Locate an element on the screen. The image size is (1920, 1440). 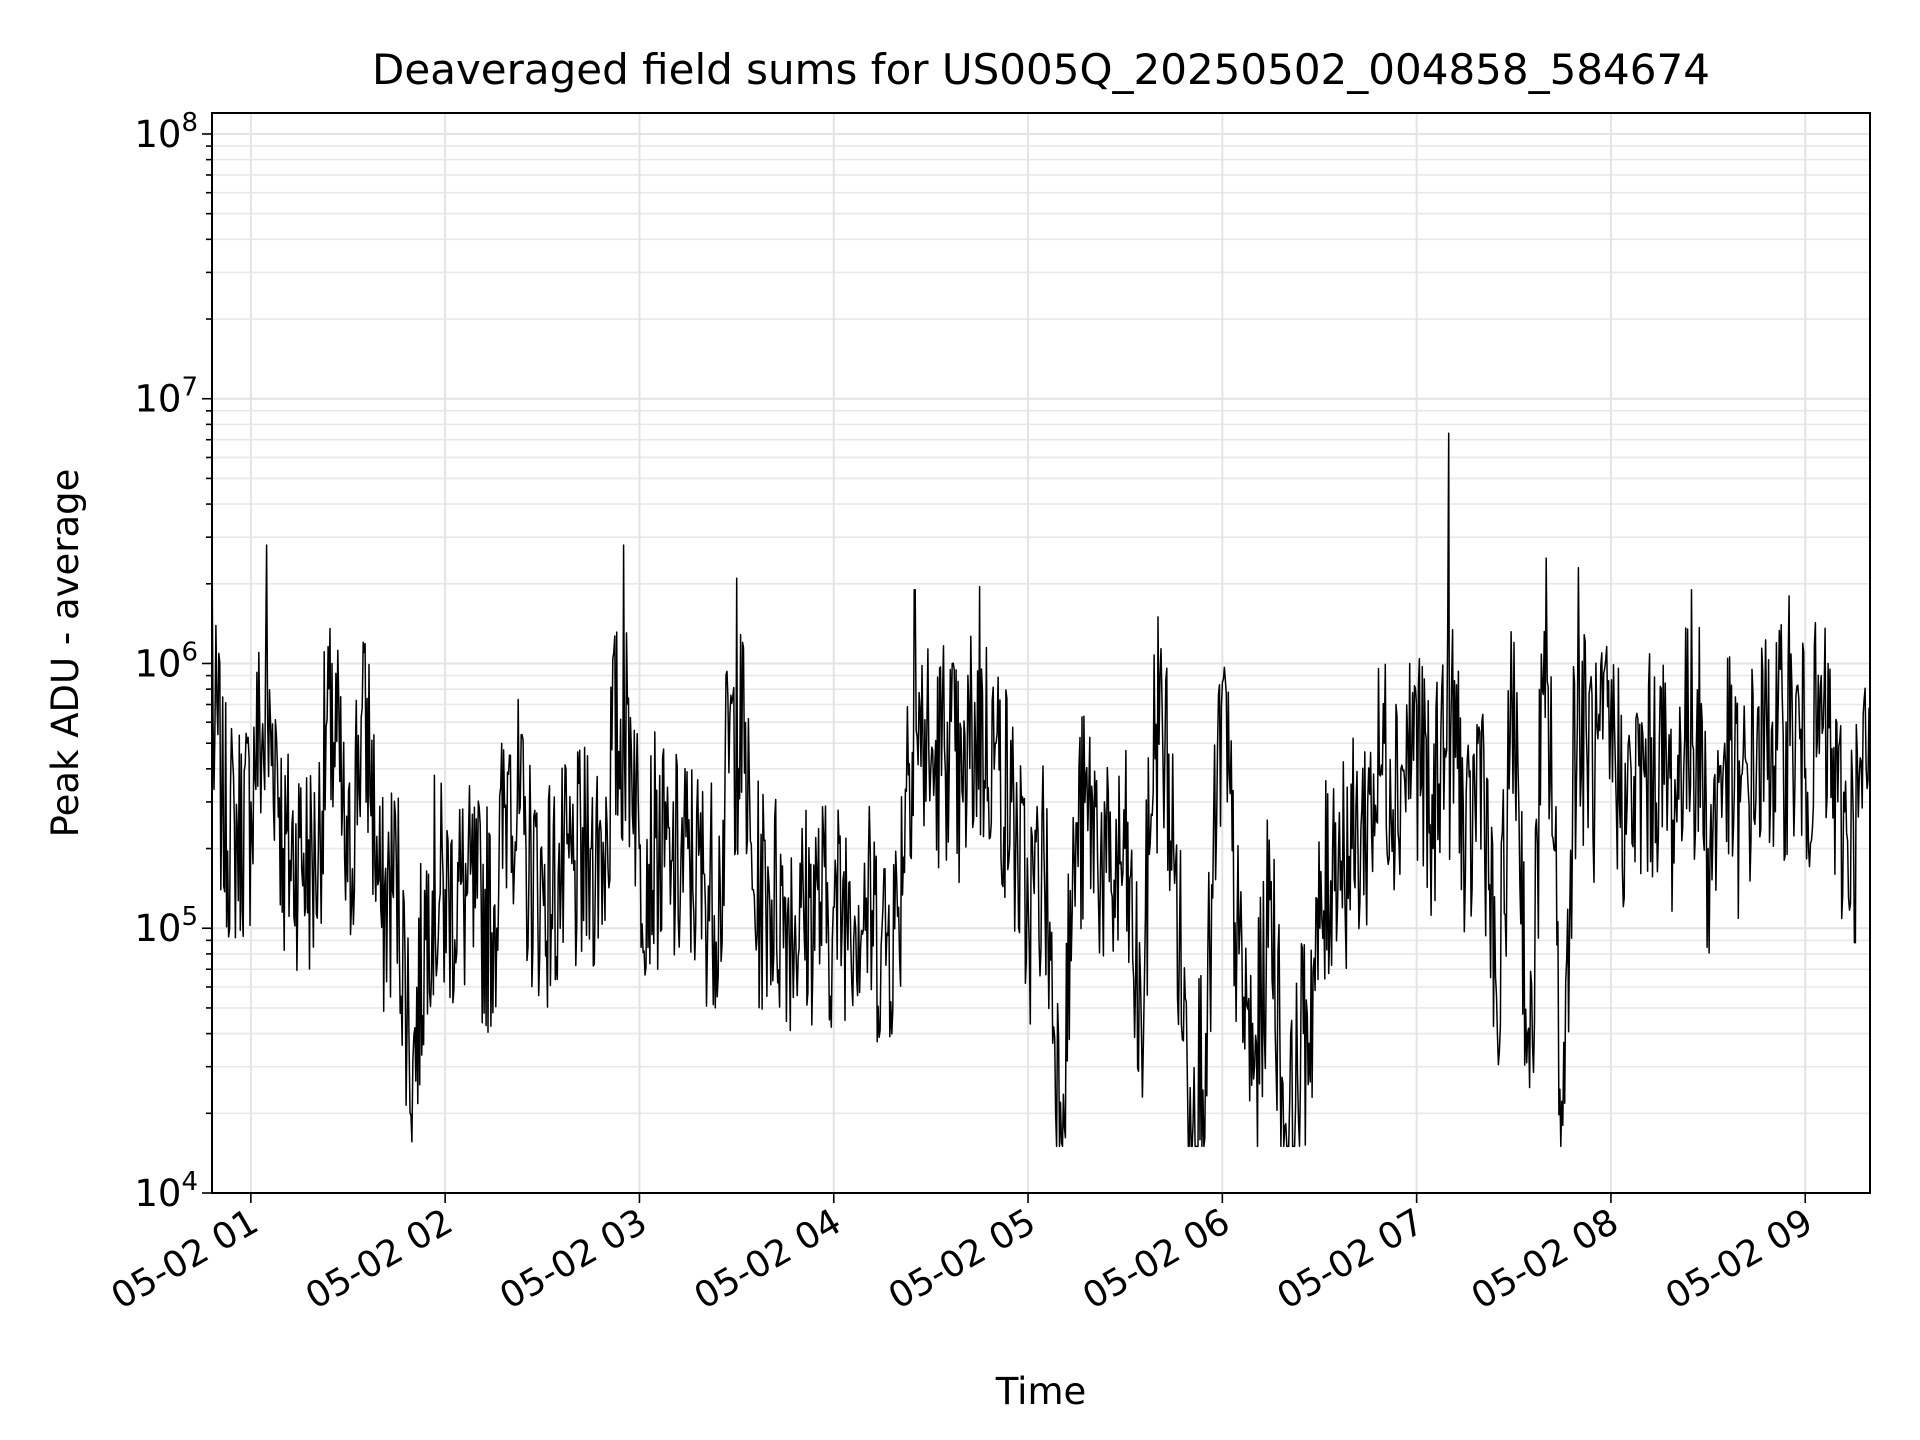
y-tick-label: 105 is located at coordinates (166, 926).